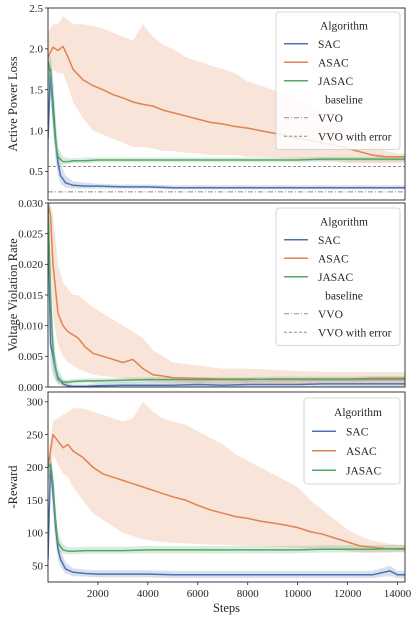  What do you see at coordinates (13, 487) in the screenshot?
I see `y-axis-label: -Reward` at bounding box center [13, 487].